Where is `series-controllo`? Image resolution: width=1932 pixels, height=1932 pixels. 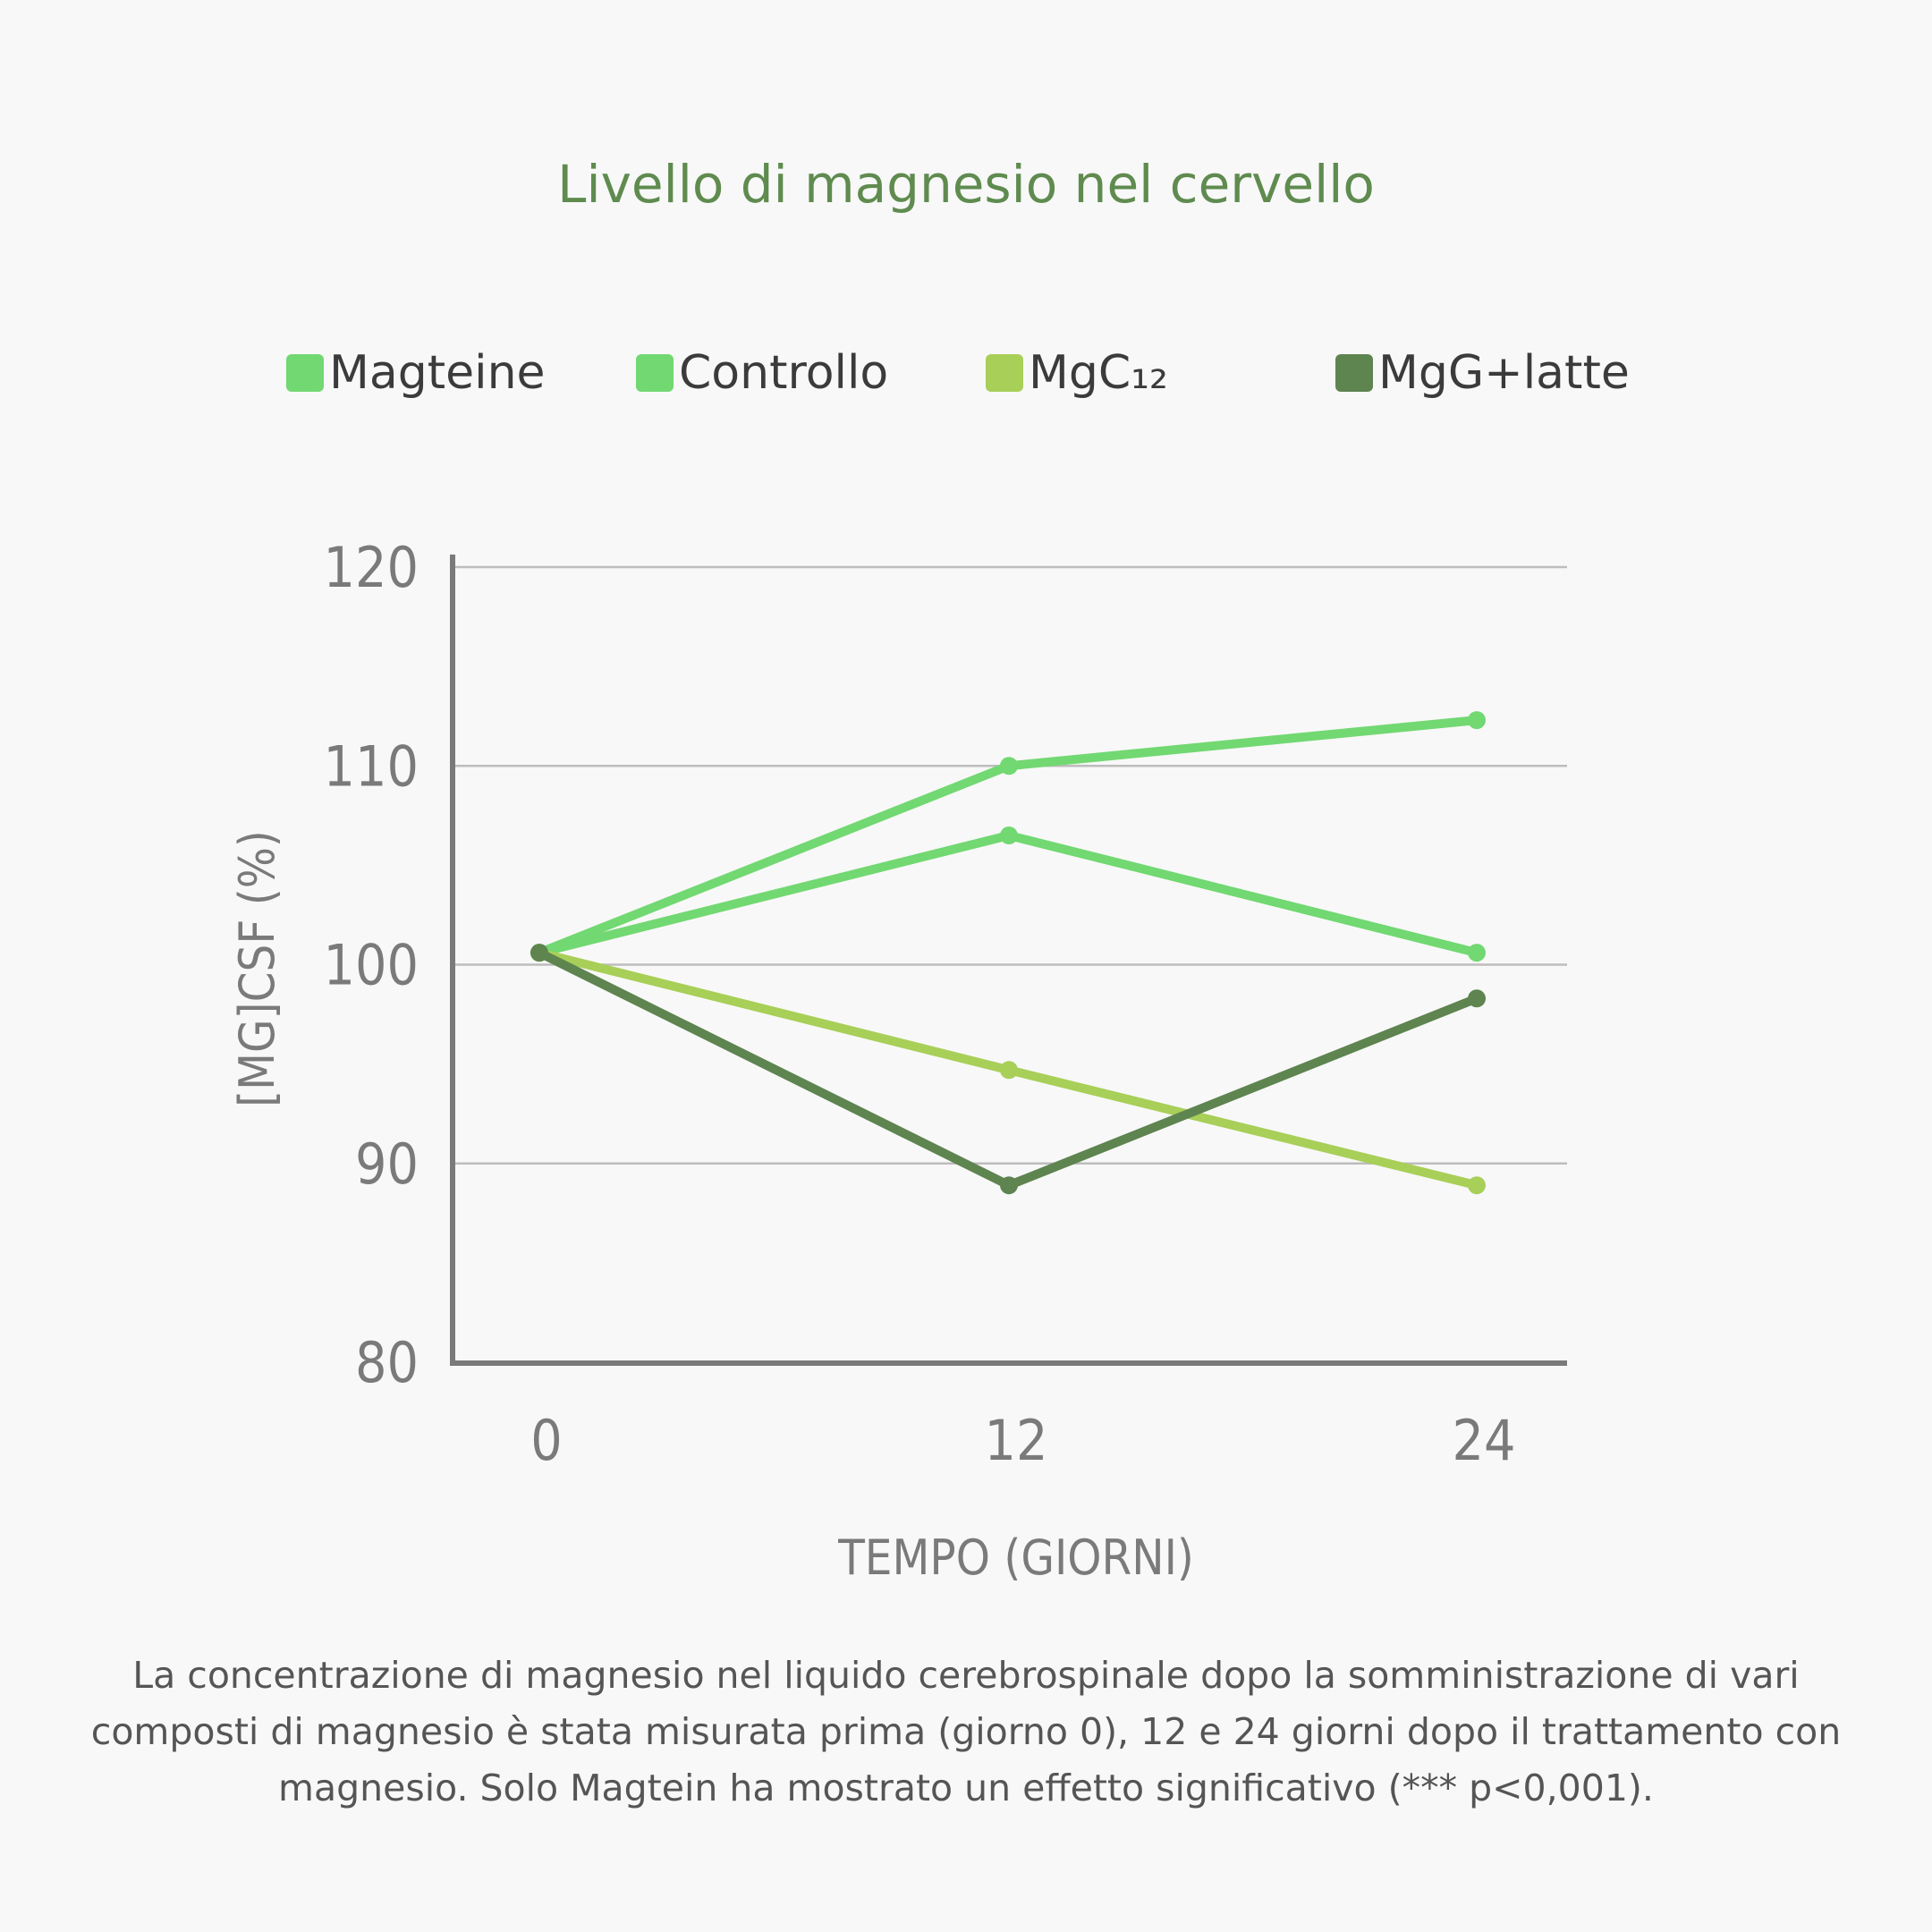
series-controllo is located at coordinates (1008, 894).